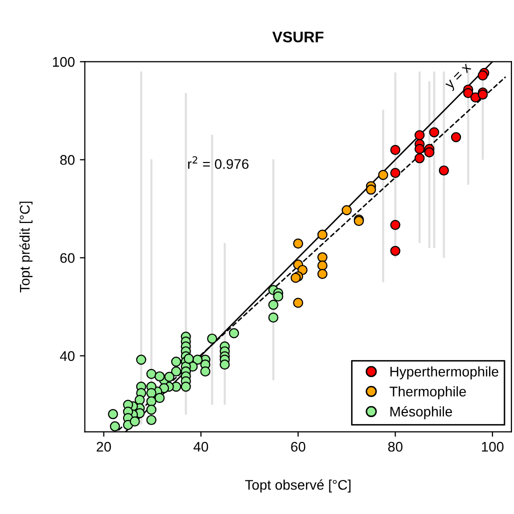 The width and height of the screenshot is (514, 514). What do you see at coordinates (218, 162) in the screenshot?
I see `annotation: r$^{2}$ = 0.976` at bounding box center [218, 162].